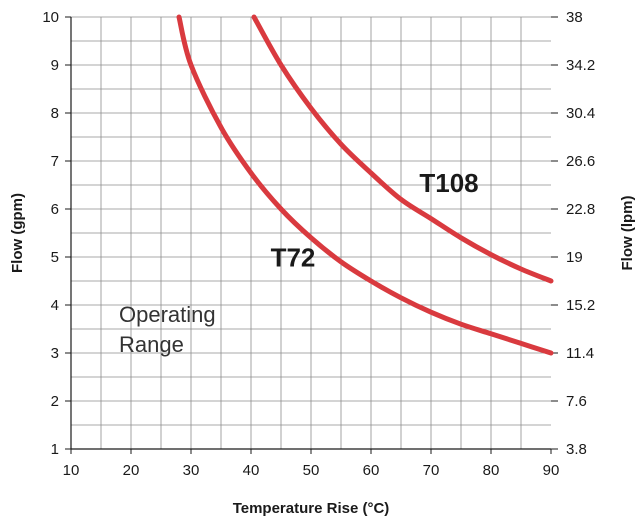 This screenshot has height=523, width=639. I want to click on x-tick-label: 40, so click(251, 470).